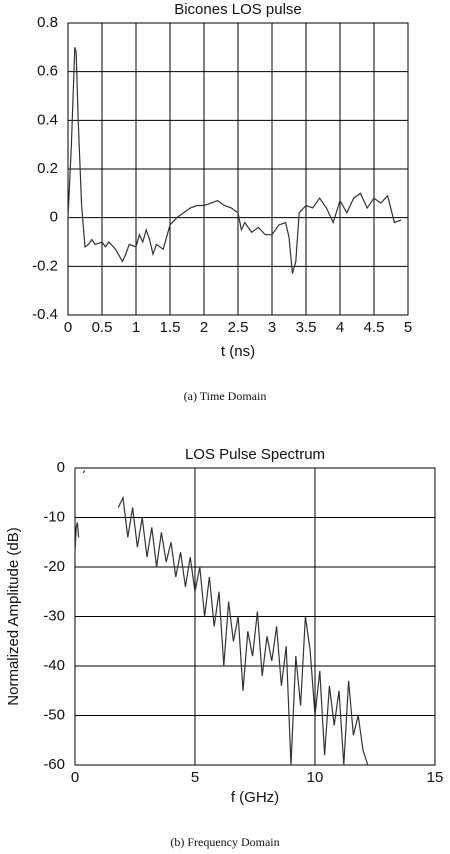 Image resolution: width=450 pixels, height=854 pixels. What do you see at coordinates (315, 777) in the screenshot?
I see `x-tick-label: 10` at bounding box center [315, 777].